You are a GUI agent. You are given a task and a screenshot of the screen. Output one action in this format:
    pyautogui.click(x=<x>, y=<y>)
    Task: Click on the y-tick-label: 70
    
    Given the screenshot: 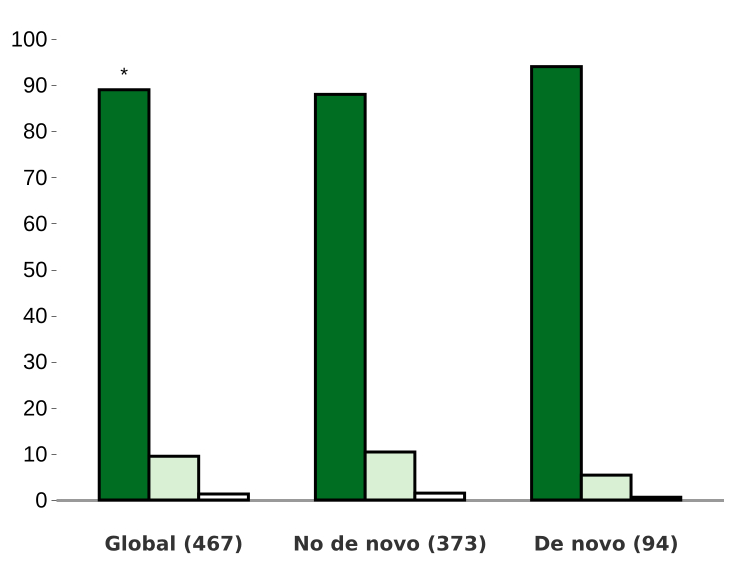 What is the action you would take?
    pyautogui.click(x=35, y=177)
    